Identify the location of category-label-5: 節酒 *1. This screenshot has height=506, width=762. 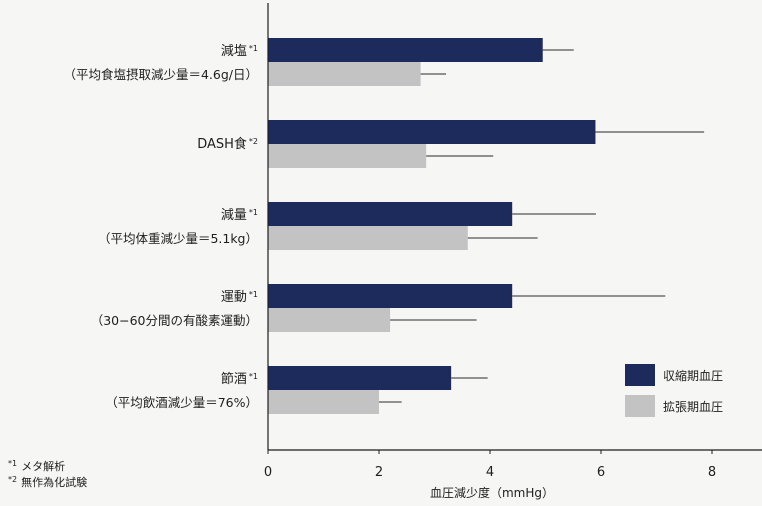
(239, 379).